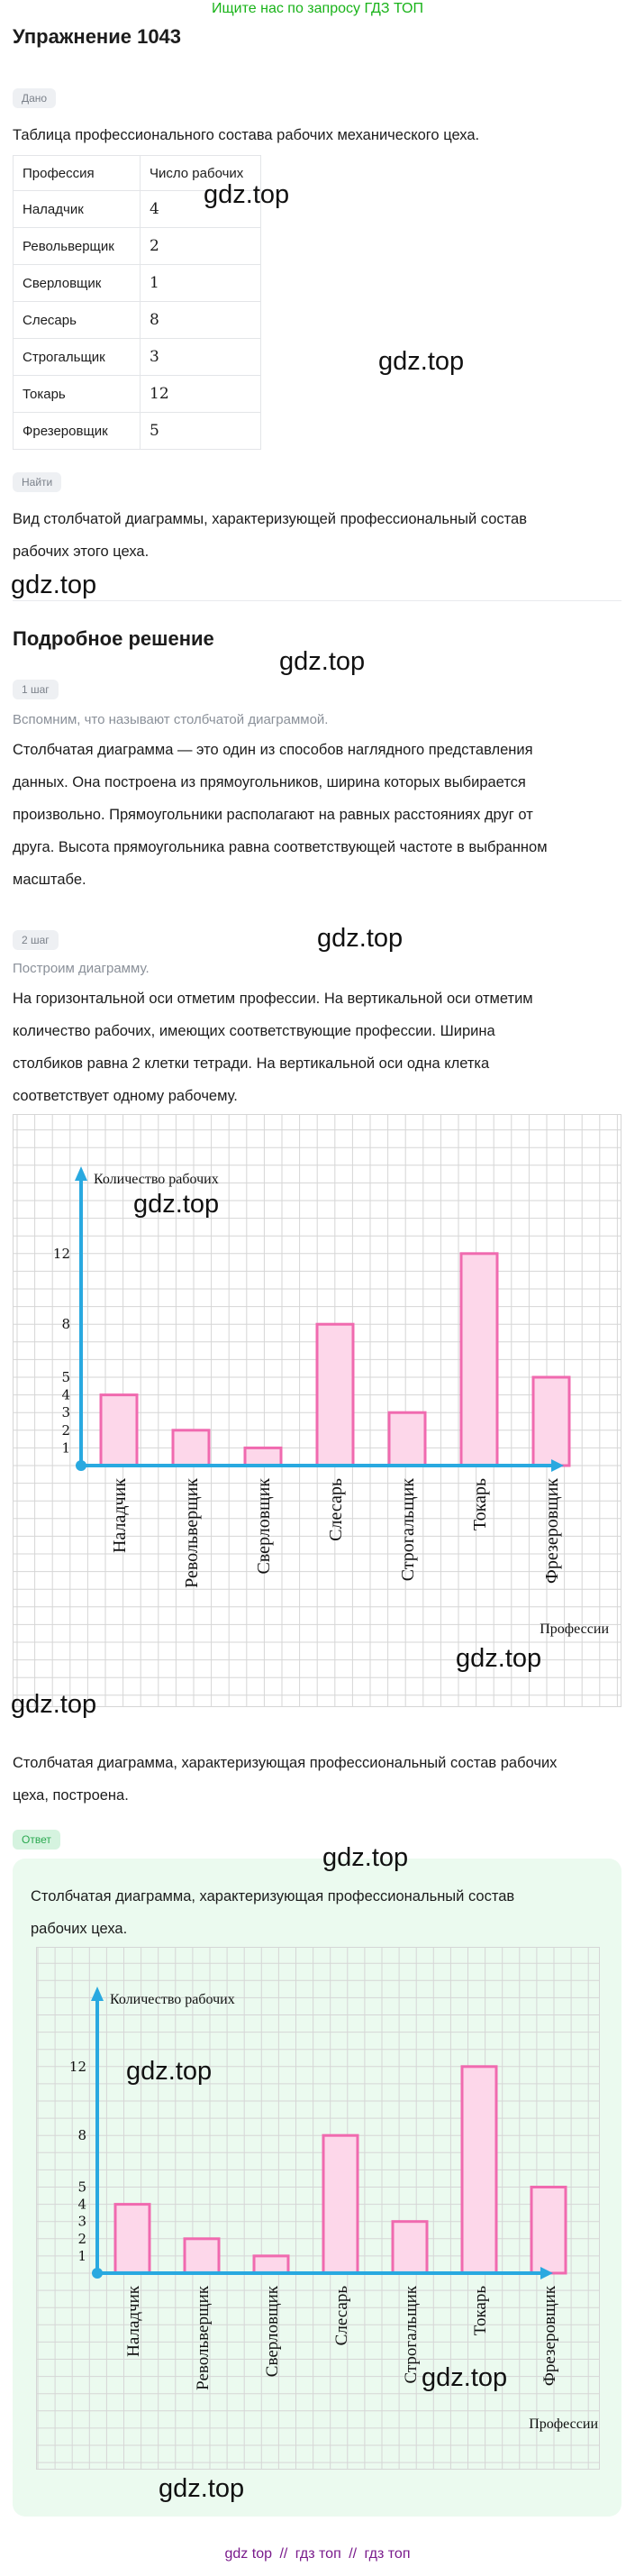 This screenshot has height=2576, width=635. What do you see at coordinates (120, 1515) in the screenshot?
I see `category-label: Наладчик` at bounding box center [120, 1515].